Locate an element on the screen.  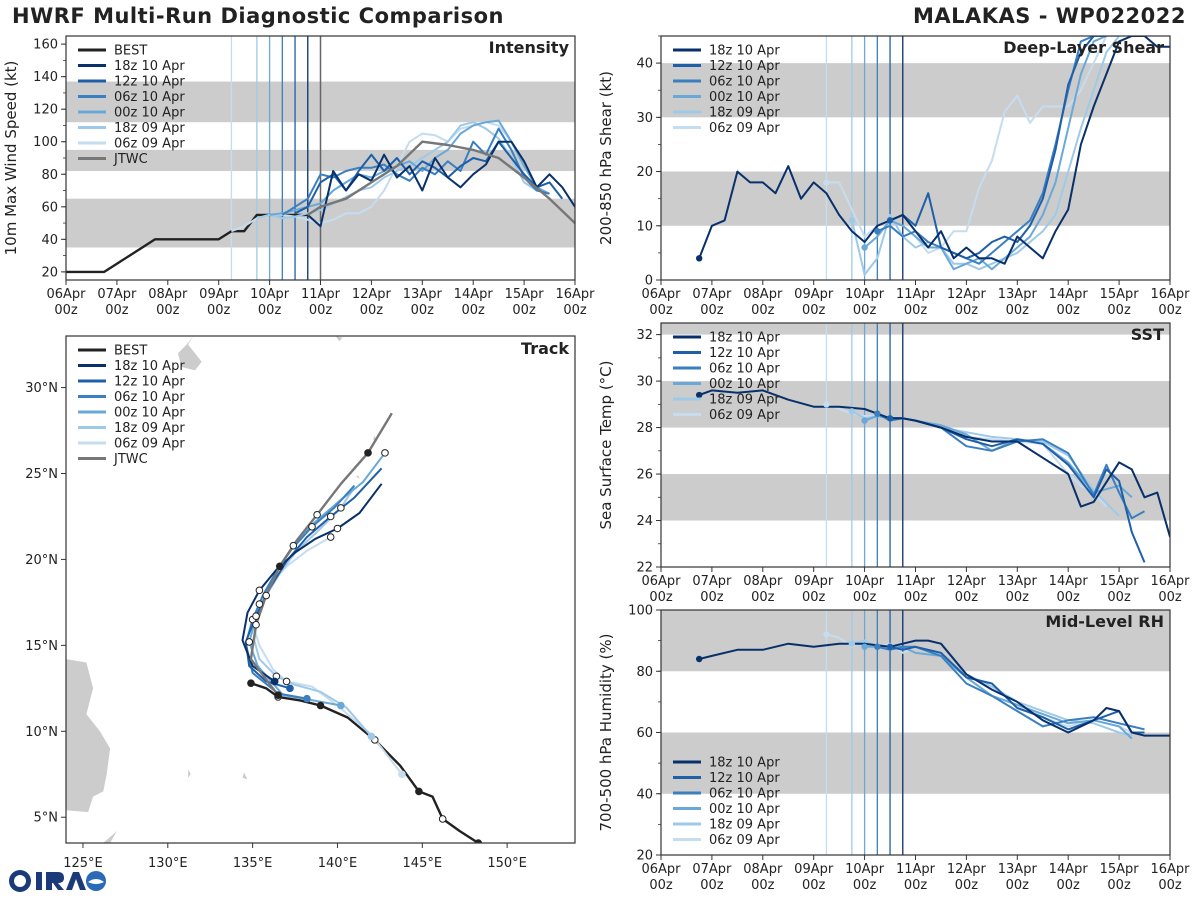
y-tick-label: 160 is located at coordinates (45, 45).